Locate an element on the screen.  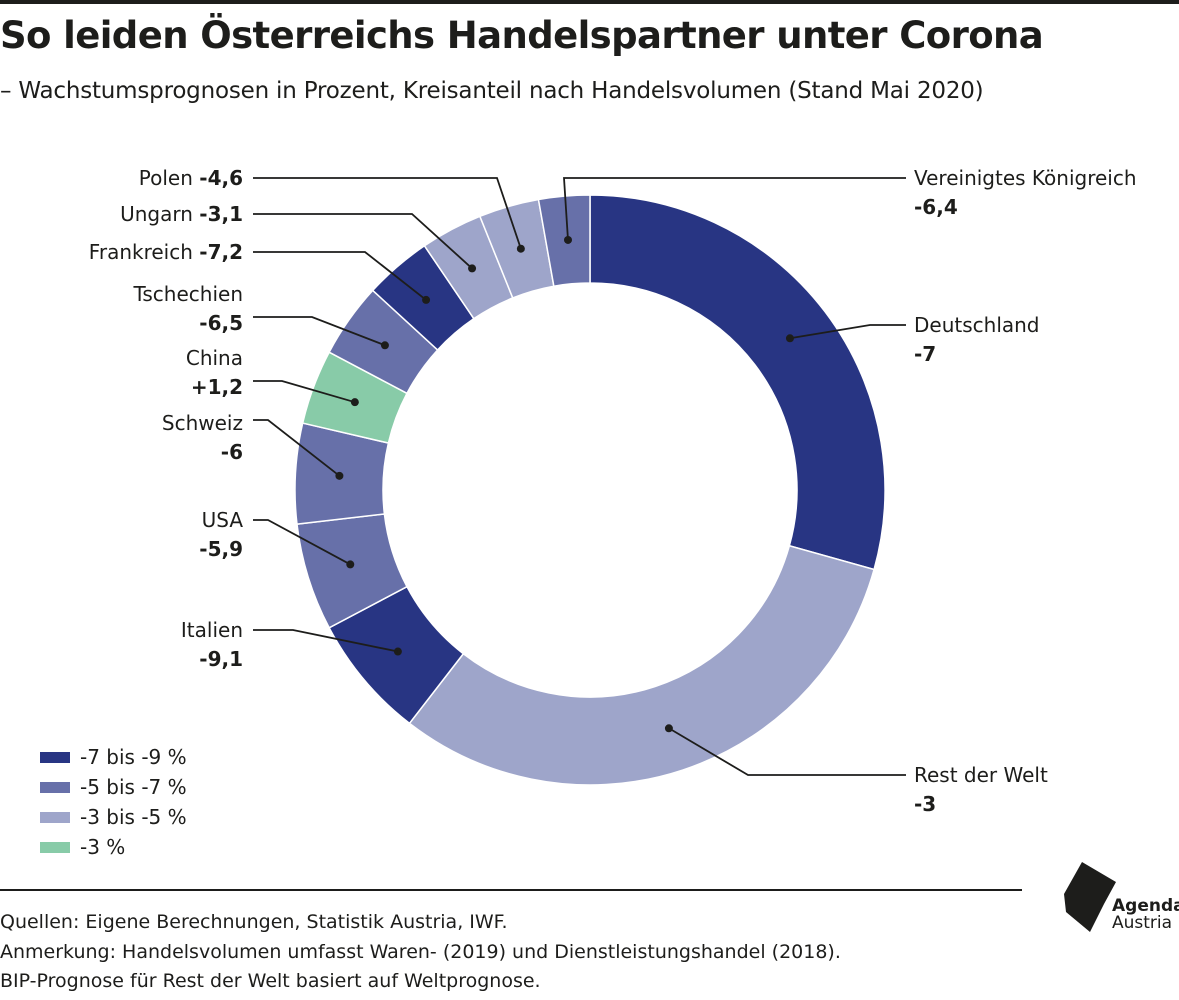
legend-label: -3 bis -5 % is located at coordinates (133, 817).